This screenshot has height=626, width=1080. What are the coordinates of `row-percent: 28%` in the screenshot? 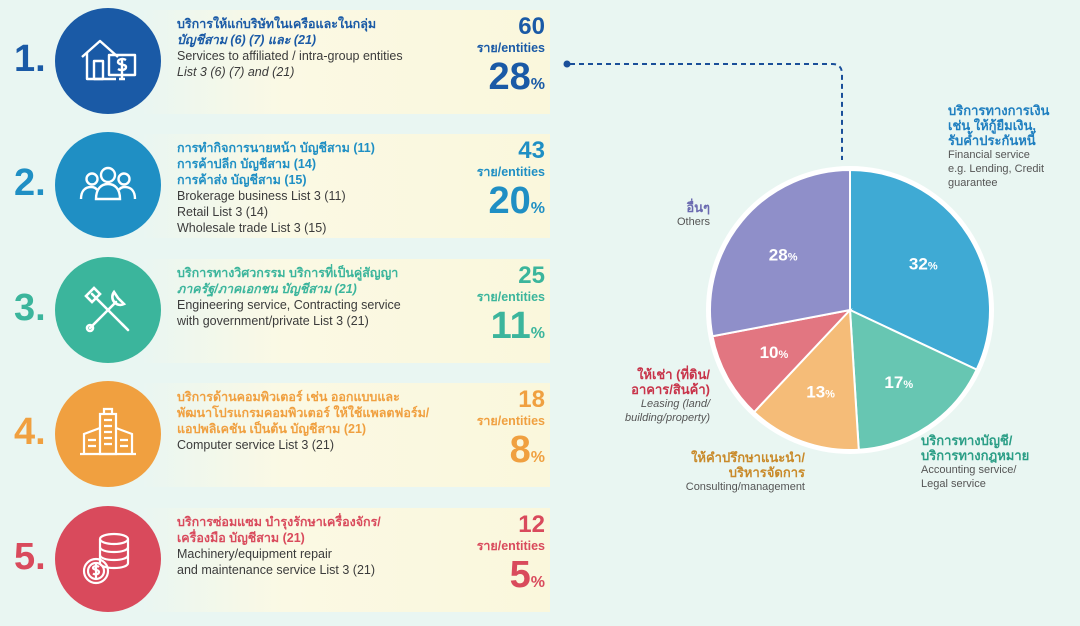 It's located at (500, 81).